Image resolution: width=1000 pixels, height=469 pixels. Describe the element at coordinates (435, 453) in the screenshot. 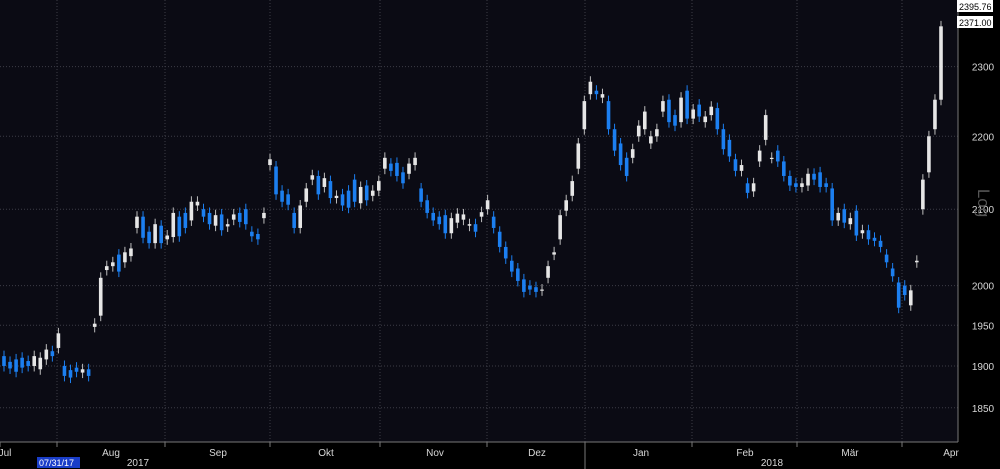

I see `x-month-label: Nov` at that location.